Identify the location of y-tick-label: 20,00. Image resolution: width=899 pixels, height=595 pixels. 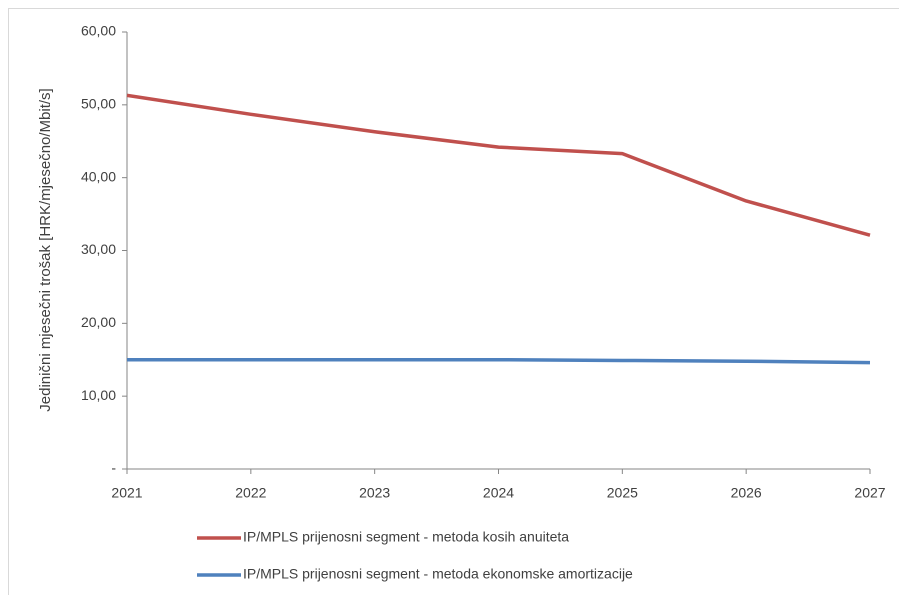
(98, 322).